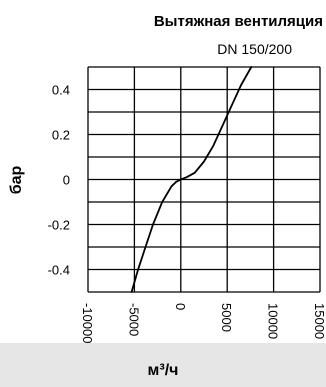 The height and width of the screenshot is (387, 326). What do you see at coordinates (226, 317) in the screenshot?
I see `x-tick-label: 5000` at bounding box center [226, 317].